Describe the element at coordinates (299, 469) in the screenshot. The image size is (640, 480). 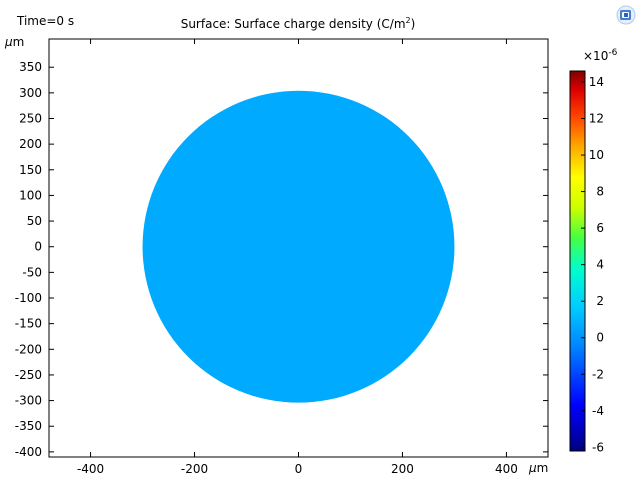
I see `x-tick-label: 0` at that location.